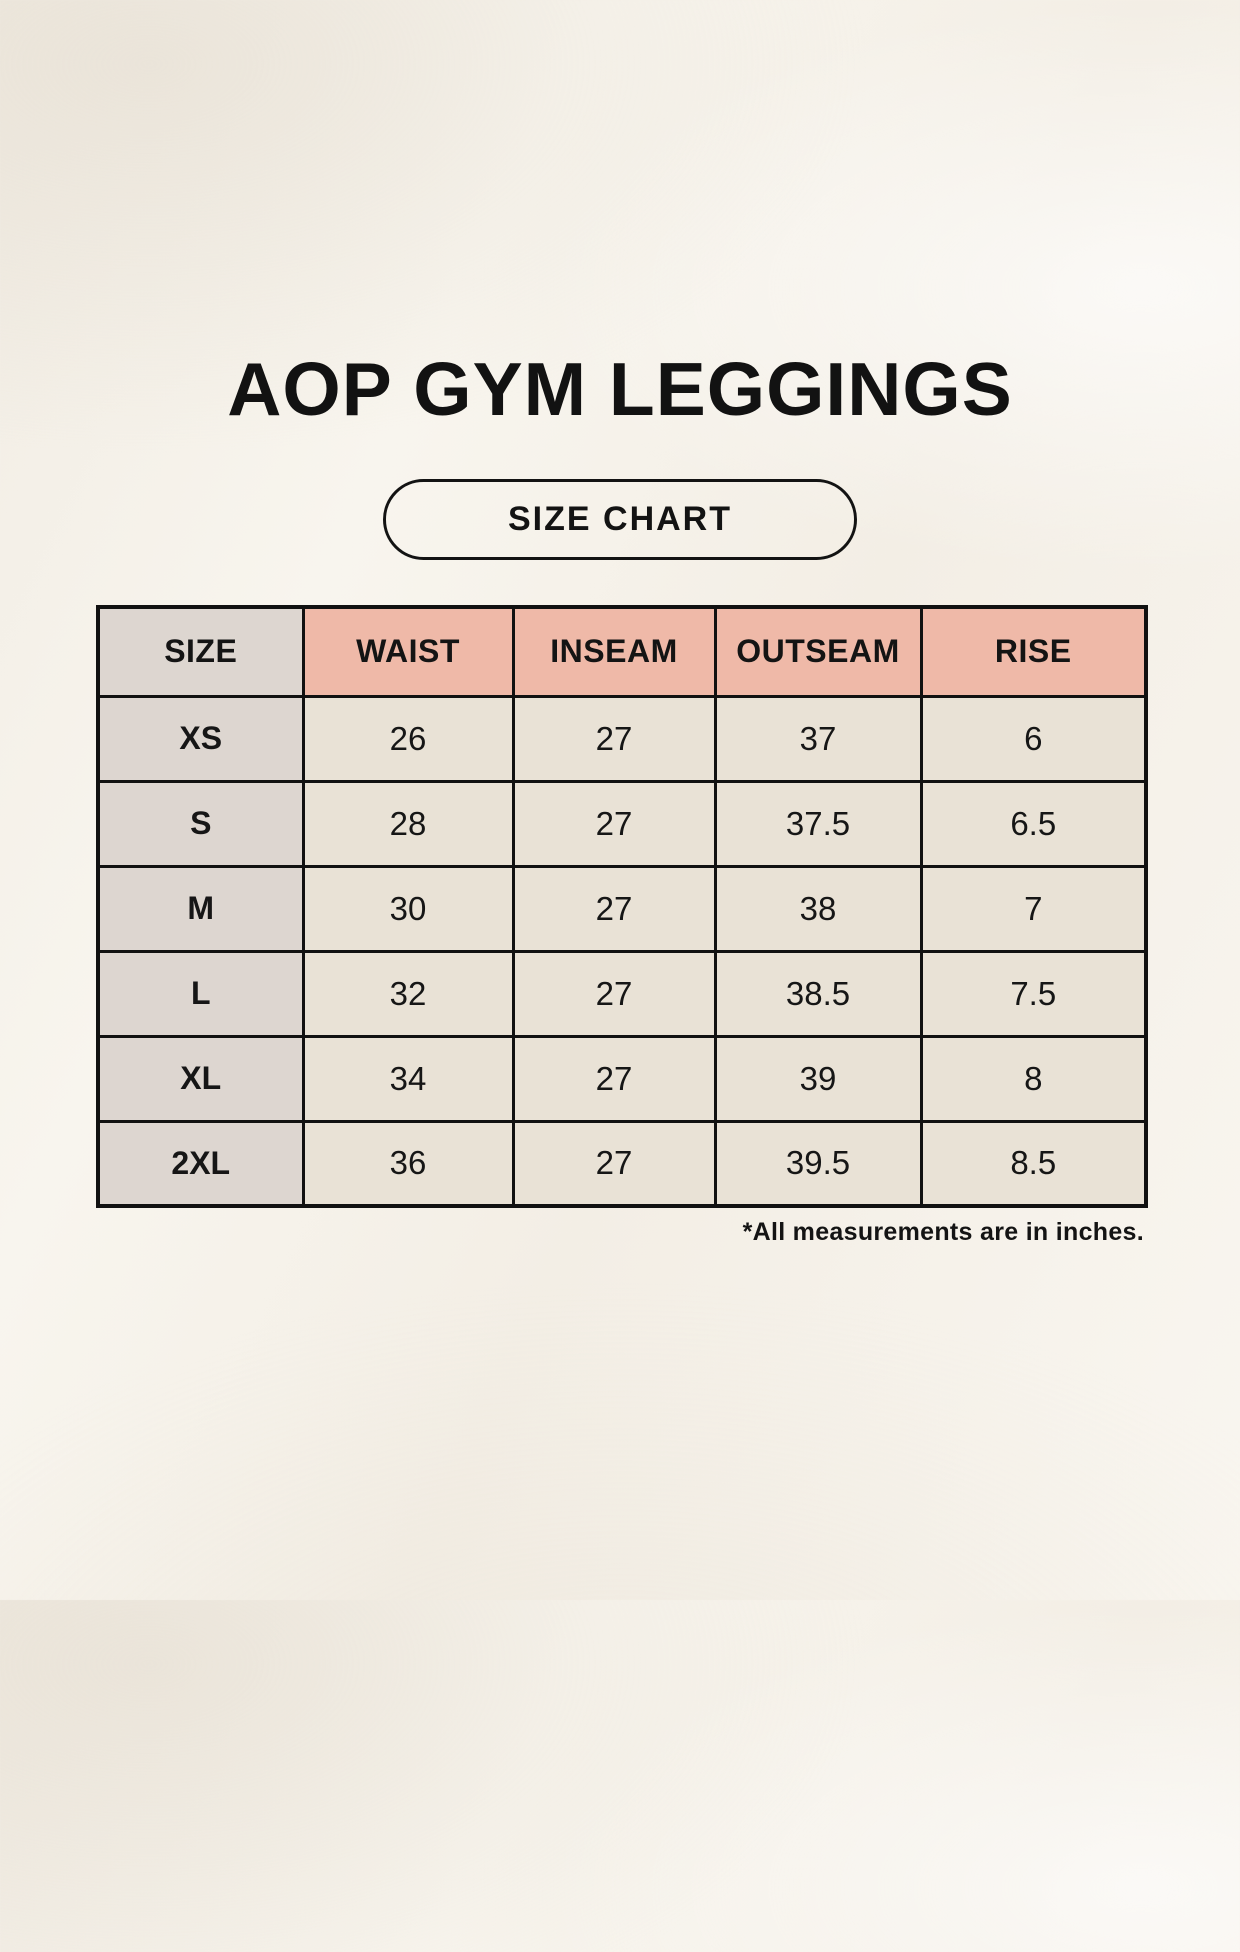 This screenshot has width=1240, height=1952. I want to click on column-header-inseam: INSEAM, so click(614, 651).